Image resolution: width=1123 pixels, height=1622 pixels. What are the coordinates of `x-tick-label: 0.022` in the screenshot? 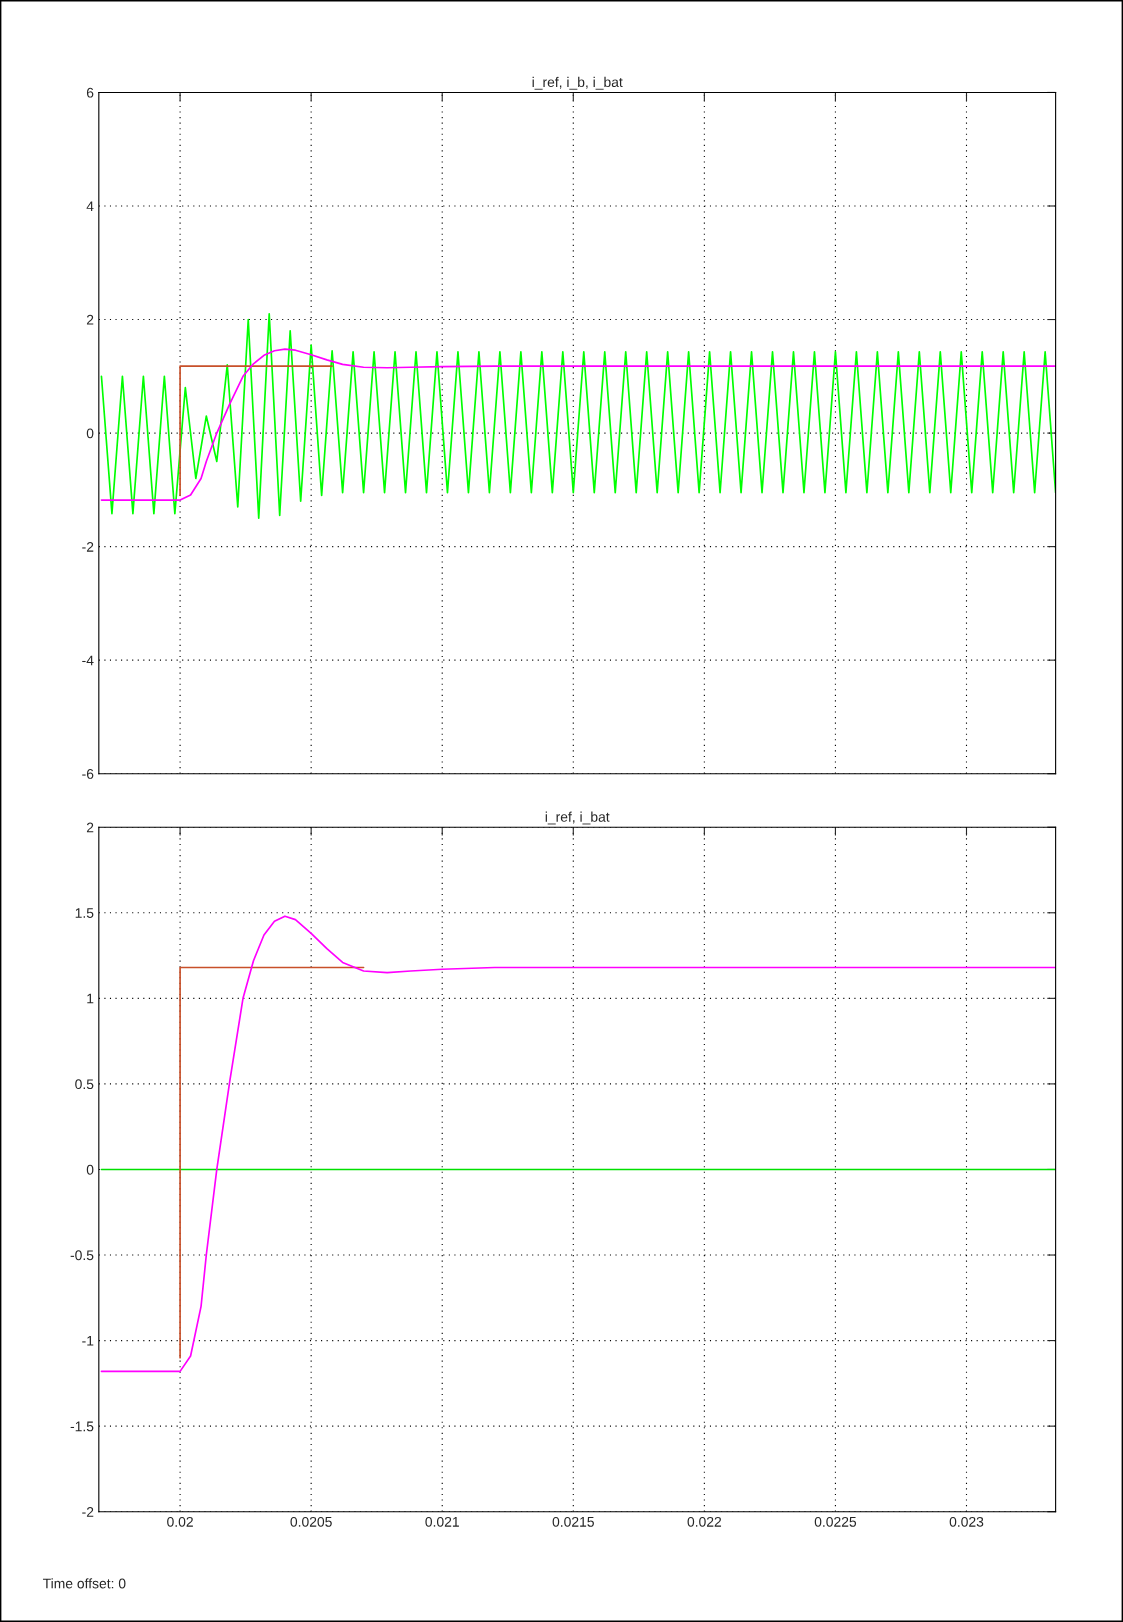 It's located at (704, 1521).